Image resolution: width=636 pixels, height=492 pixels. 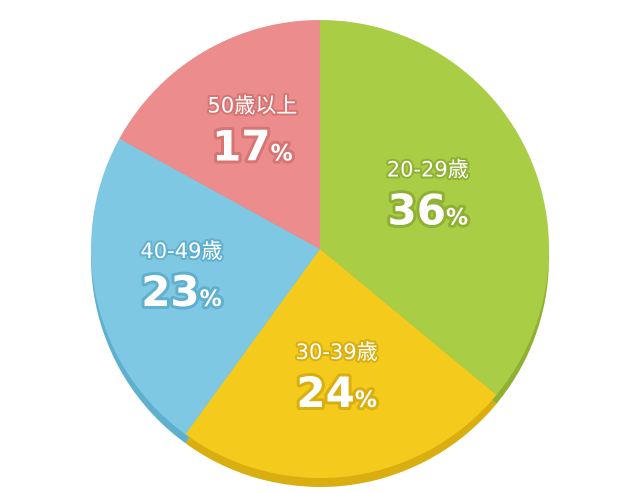 I want to click on slice-20-29-percent-value: 36, so click(x=416, y=209).